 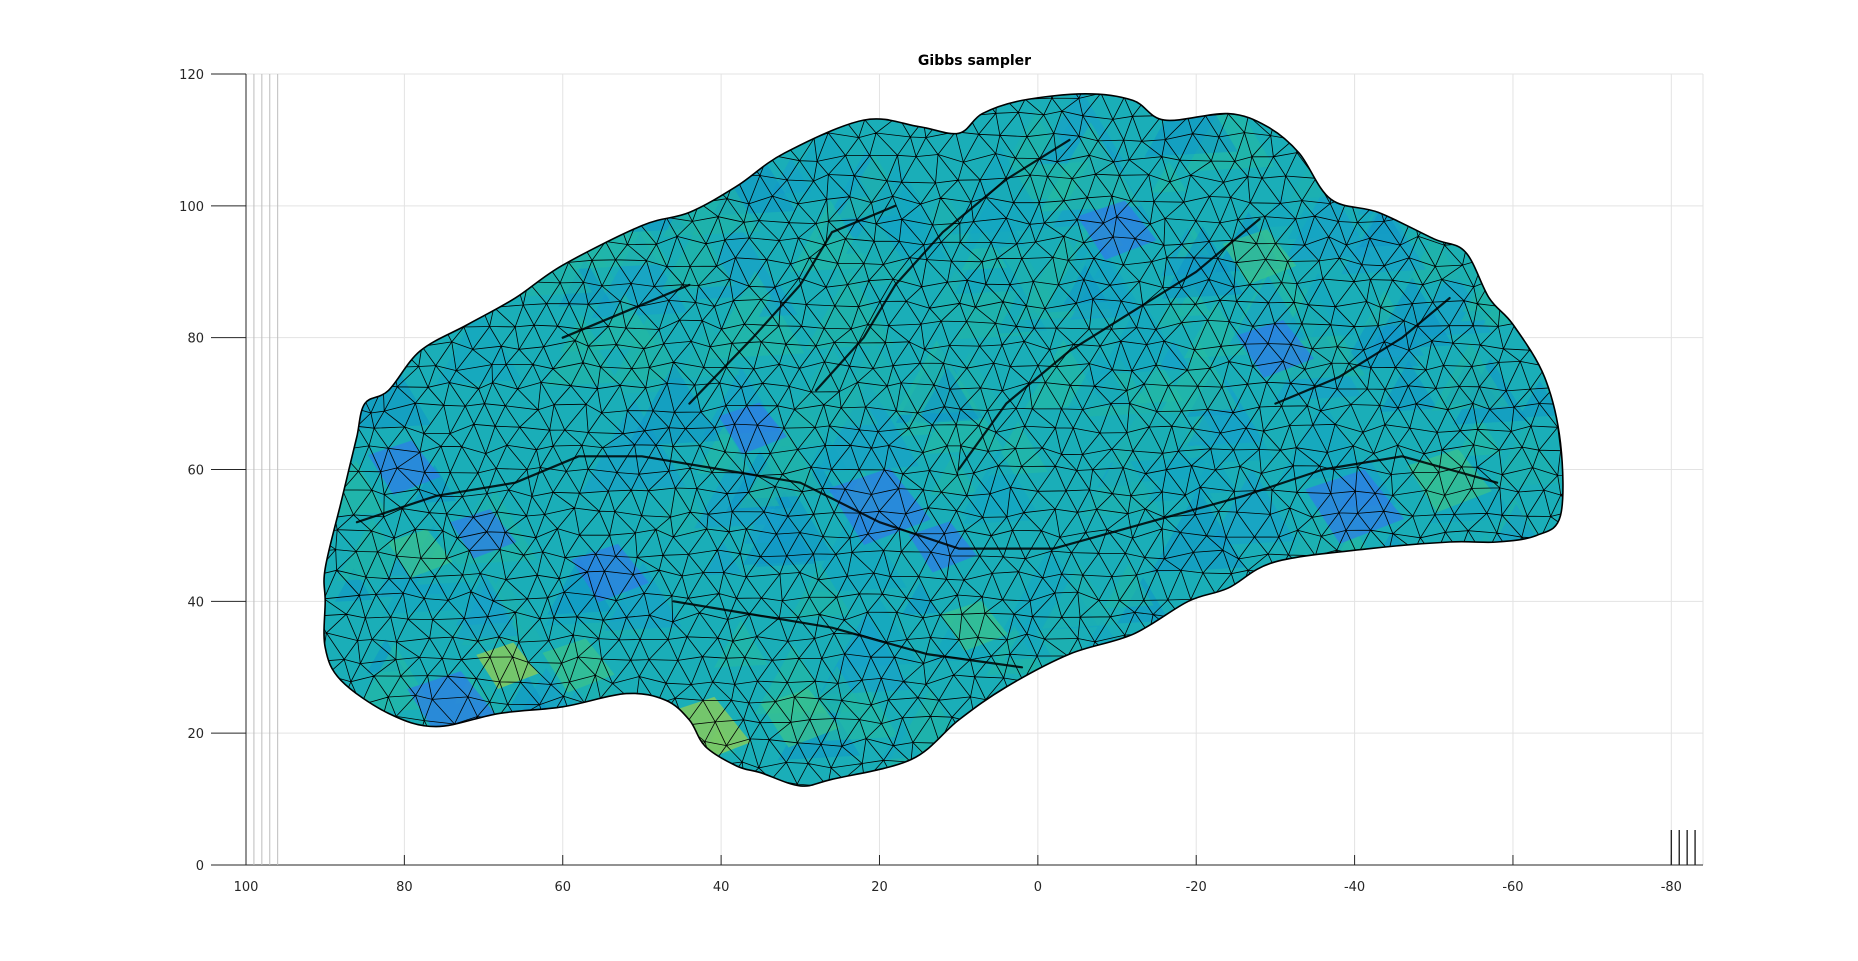 What do you see at coordinates (562, 887) in the screenshot?
I see `x-tick-label: 60` at bounding box center [562, 887].